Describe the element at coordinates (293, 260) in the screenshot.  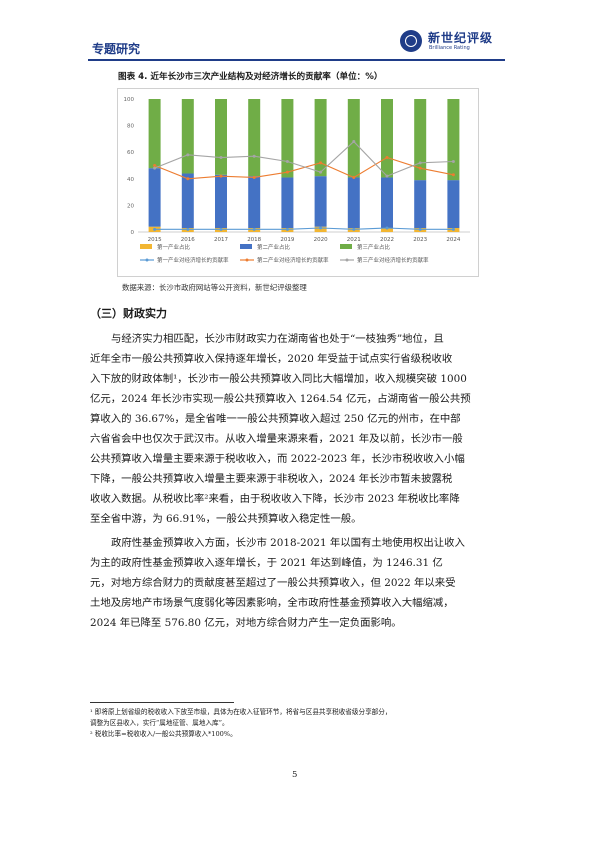
I see `legend-label: 第二产业对经济增长的贡献率` at that location.